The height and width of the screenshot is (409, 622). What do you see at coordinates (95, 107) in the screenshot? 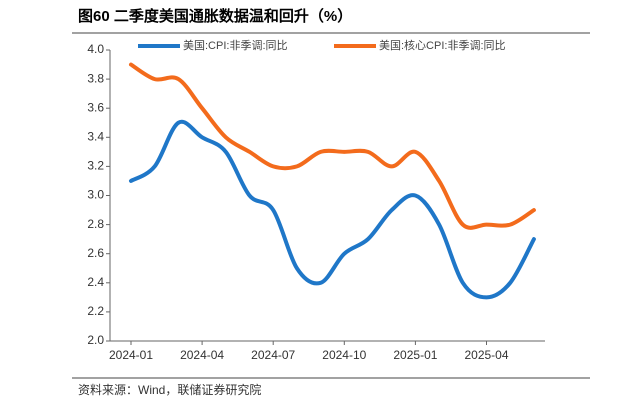
I see `y-tick-label: 3.6` at bounding box center [95, 107].